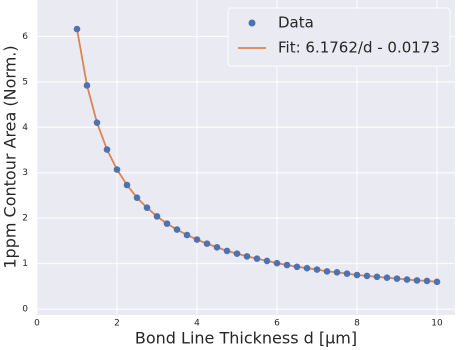 This screenshot has height=350, width=474. What do you see at coordinates (277, 324) in the screenshot?
I see `x-tick-label: 6` at bounding box center [277, 324].